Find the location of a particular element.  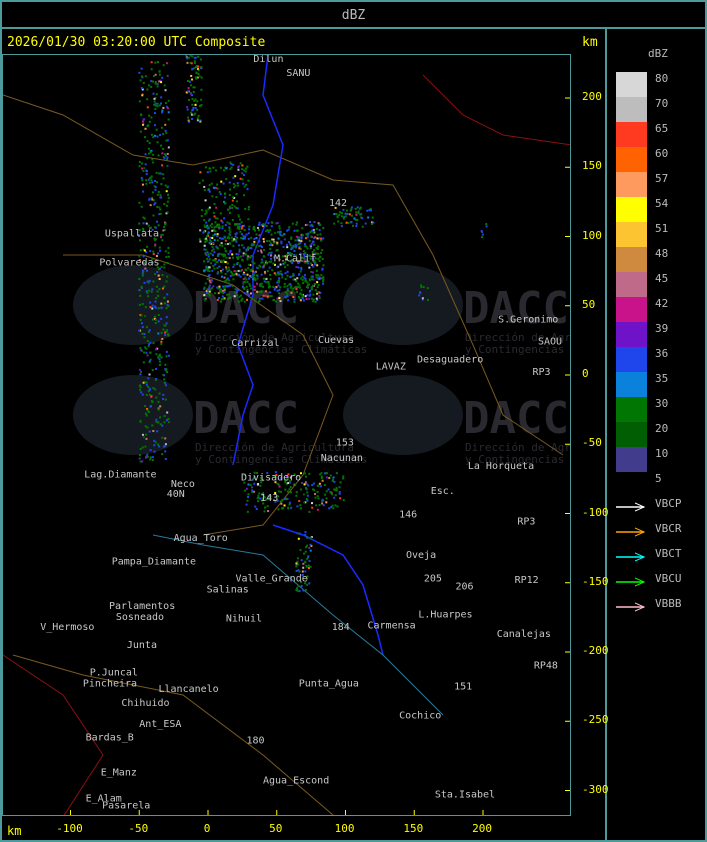

place-label: 180 is located at coordinates (256, 740).